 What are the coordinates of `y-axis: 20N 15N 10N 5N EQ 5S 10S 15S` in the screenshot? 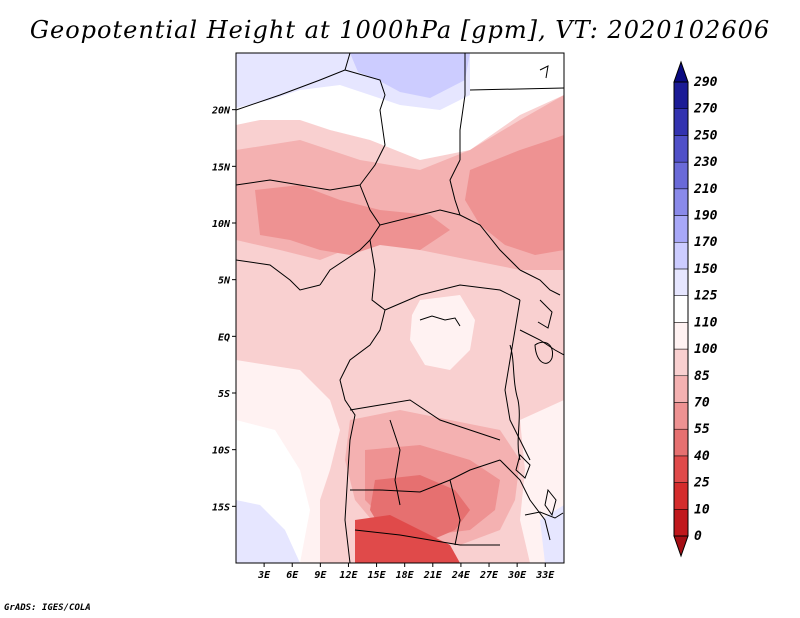 It's located at (223, 309).